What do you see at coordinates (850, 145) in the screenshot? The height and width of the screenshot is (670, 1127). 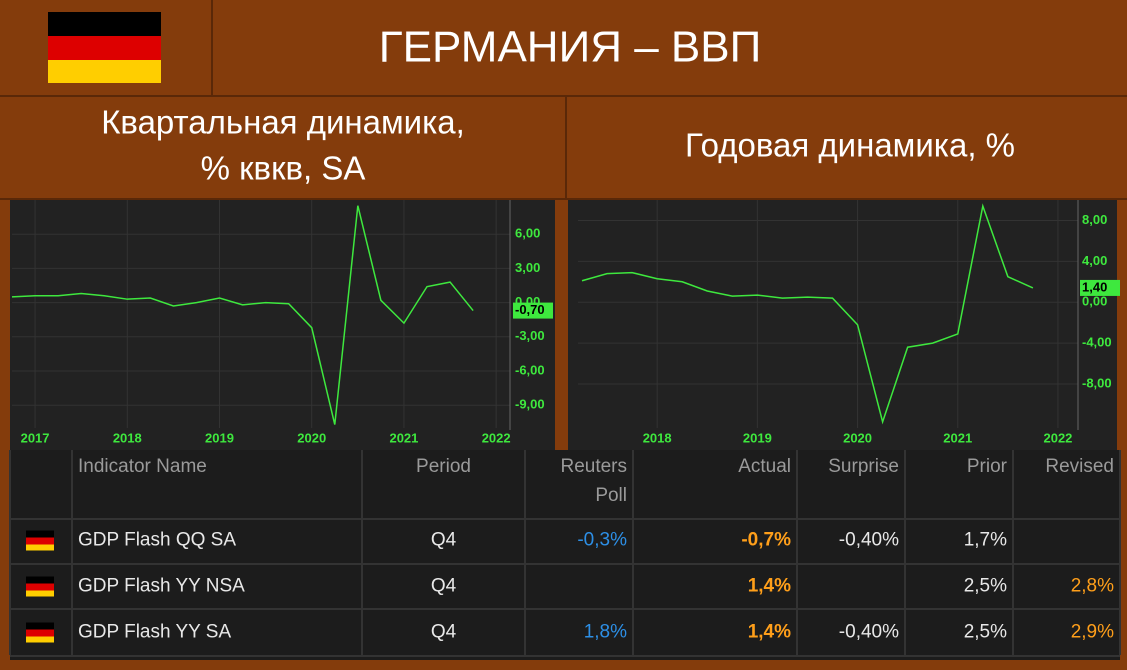 I see `subtitle: Годовая динамика, %` at bounding box center [850, 145].